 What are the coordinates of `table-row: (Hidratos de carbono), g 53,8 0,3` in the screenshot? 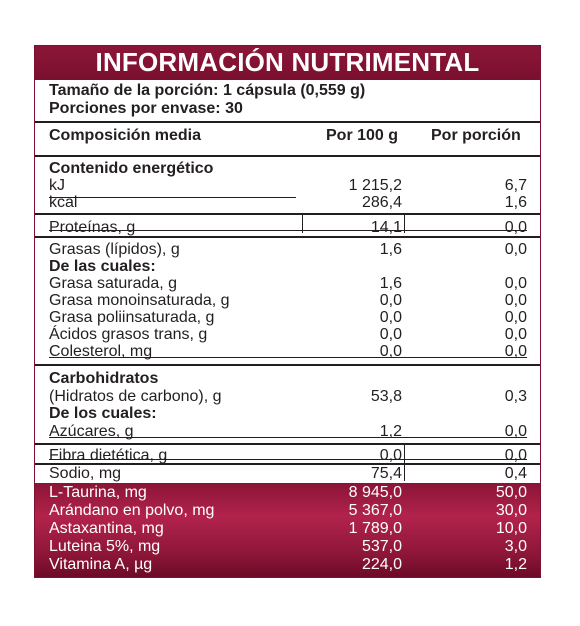 It's located at (288, 397).